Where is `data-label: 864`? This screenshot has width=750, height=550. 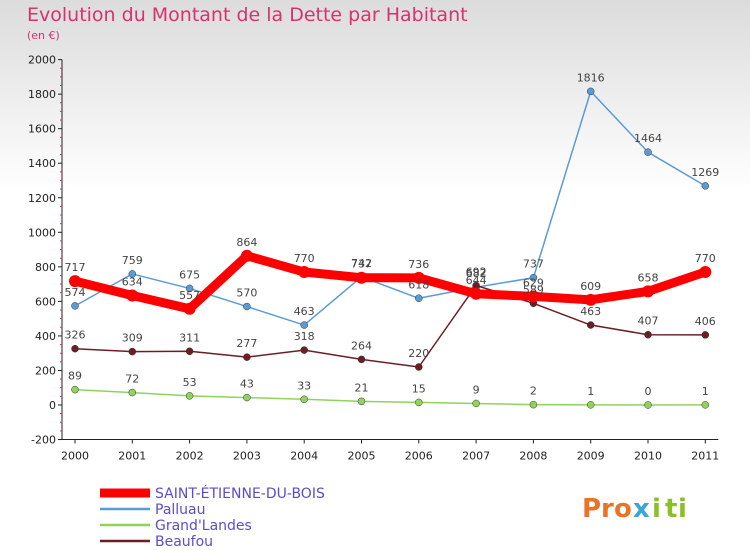 data-label: 864 is located at coordinates (246, 242).